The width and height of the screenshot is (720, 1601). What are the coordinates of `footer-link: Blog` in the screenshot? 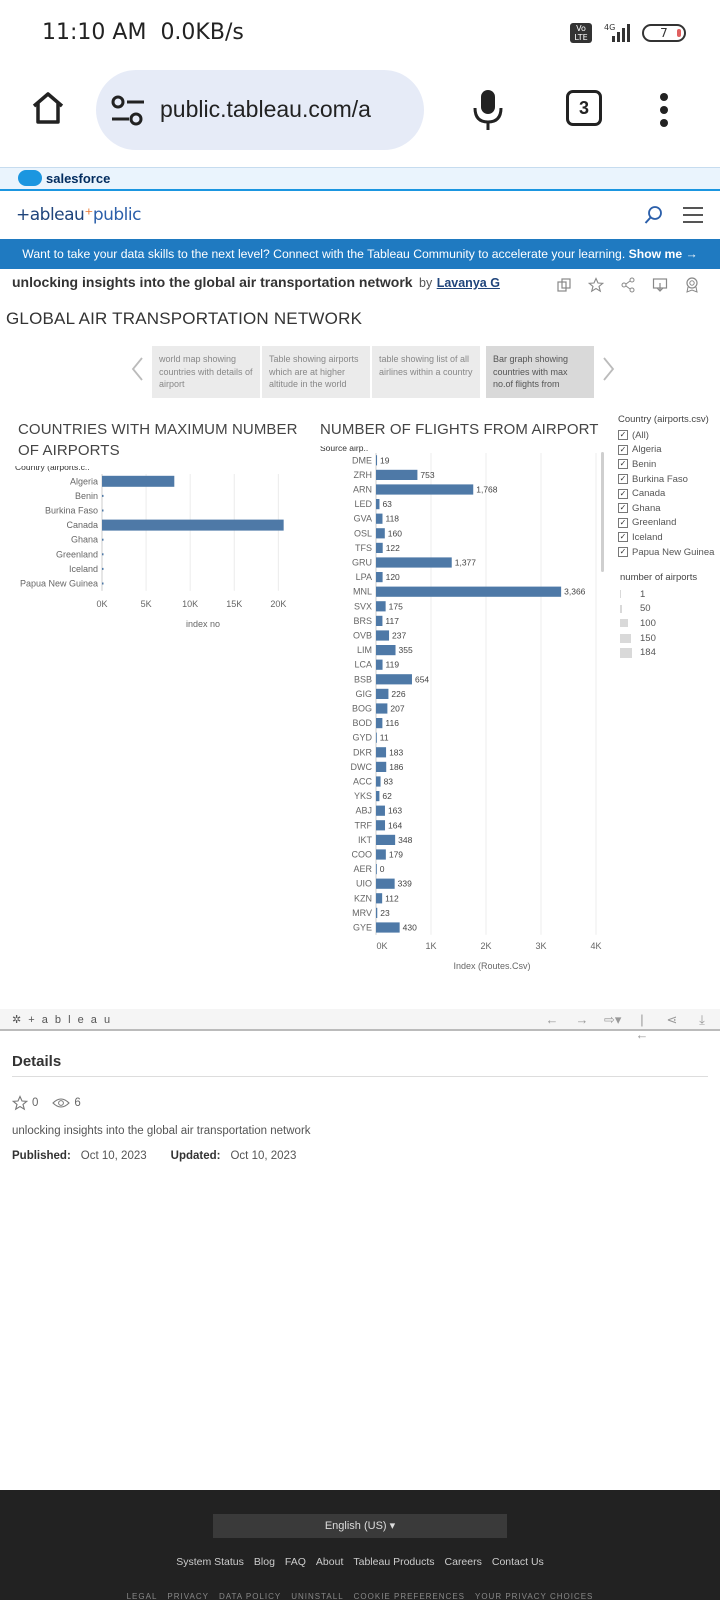 It's located at (264, 1562).